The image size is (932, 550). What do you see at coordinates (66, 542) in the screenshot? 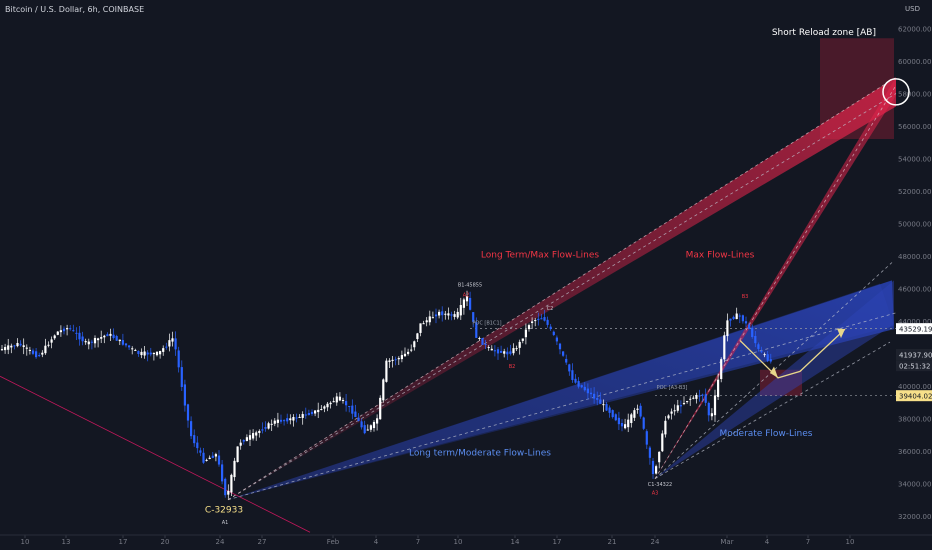
I see `x-tick-label: 13` at bounding box center [66, 542].